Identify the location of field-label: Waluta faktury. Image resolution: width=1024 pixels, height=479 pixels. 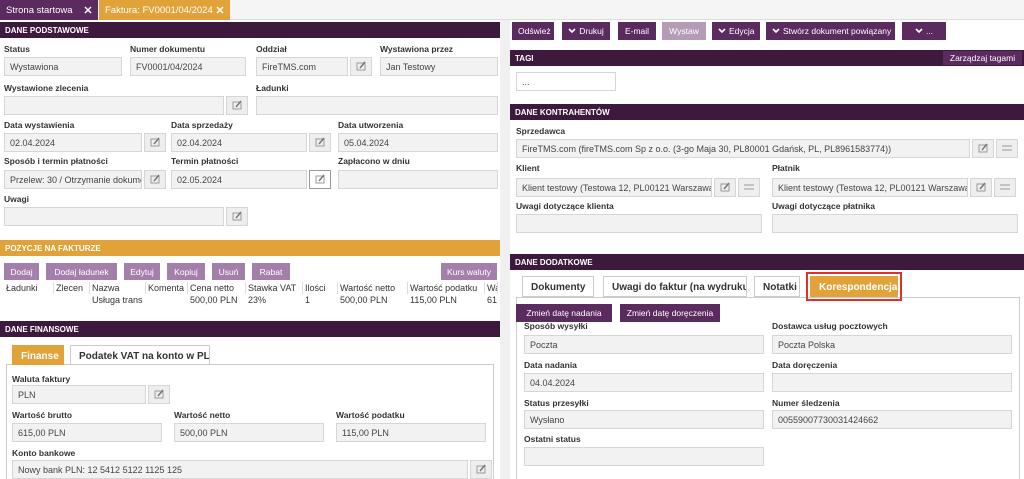
(41, 379).